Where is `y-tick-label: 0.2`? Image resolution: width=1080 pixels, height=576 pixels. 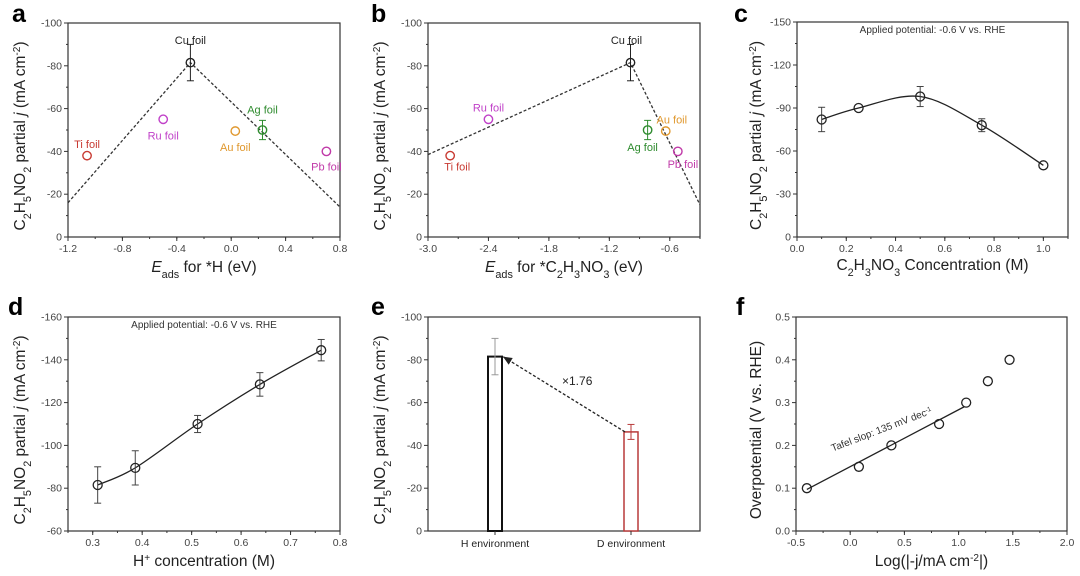
y-tick-label: 0.2 is located at coordinates (782, 446).